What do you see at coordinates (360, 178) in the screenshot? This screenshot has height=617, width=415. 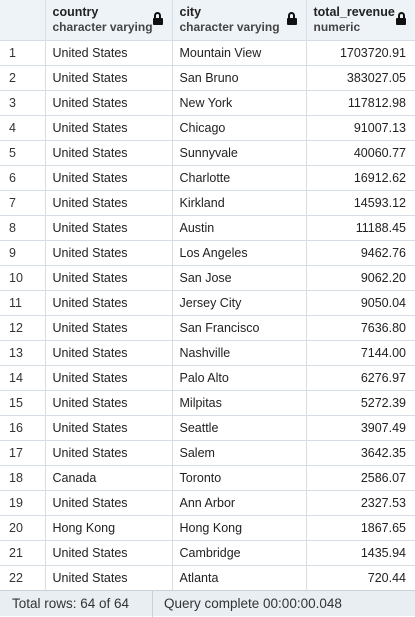 I see `total-revenue-cell: 16912.62` at bounding box center [360, 178].